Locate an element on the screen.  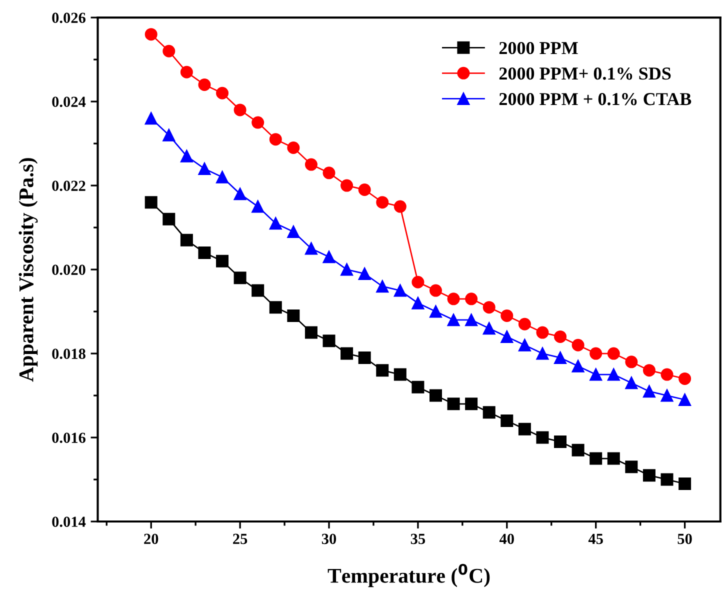
x-tick-label: 30 is located at coordinates (329, 539).